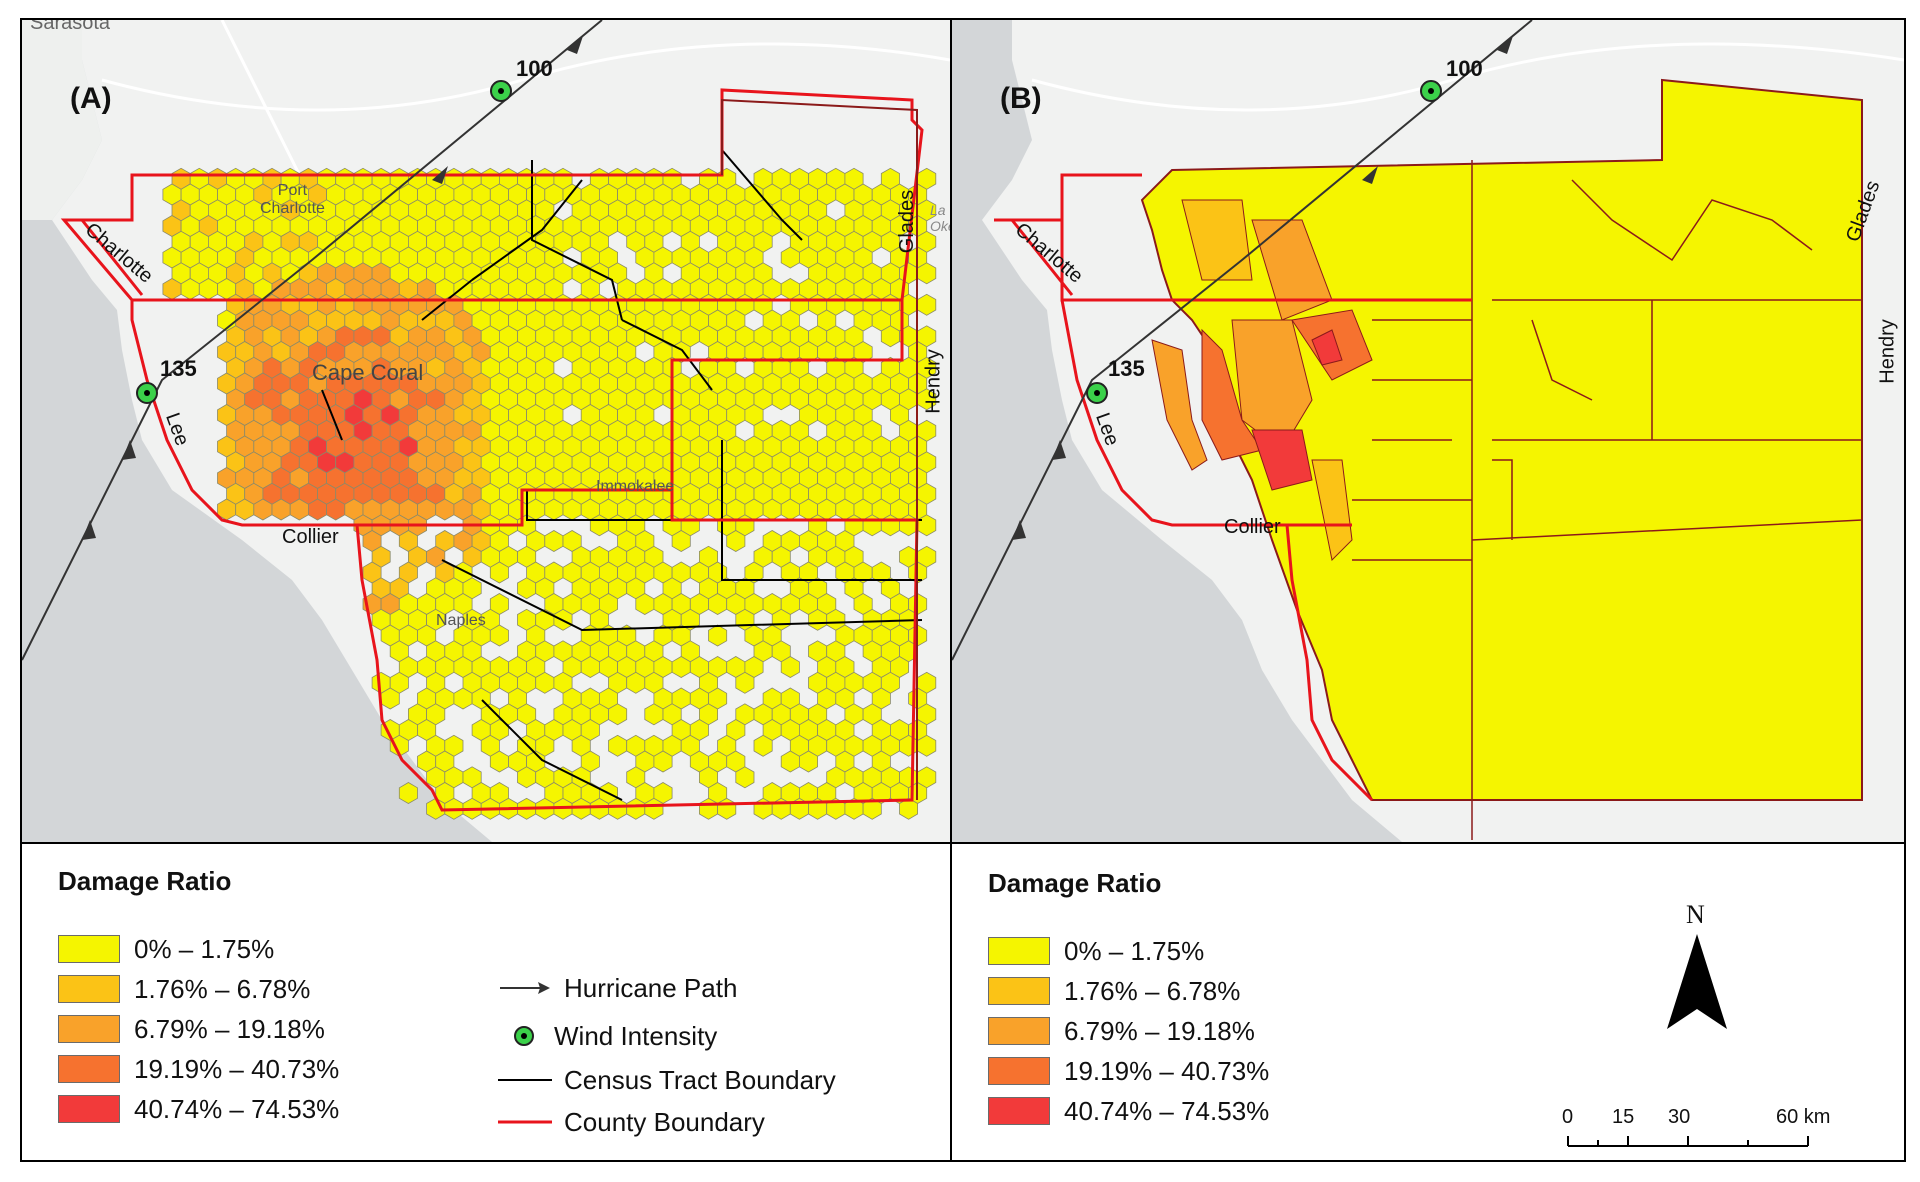 The height and width of the screenshot is (1182, 1920). I want to click on county-boundary-collier, so click(580, 650).